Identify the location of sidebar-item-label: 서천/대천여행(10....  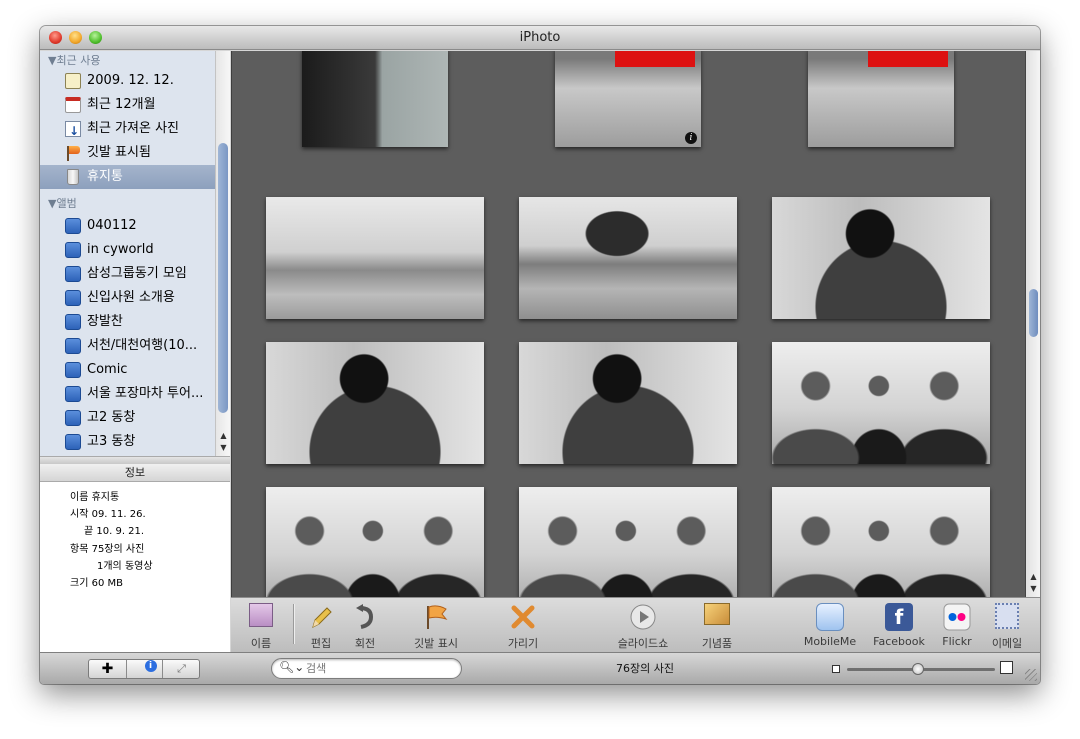
(142, 345).